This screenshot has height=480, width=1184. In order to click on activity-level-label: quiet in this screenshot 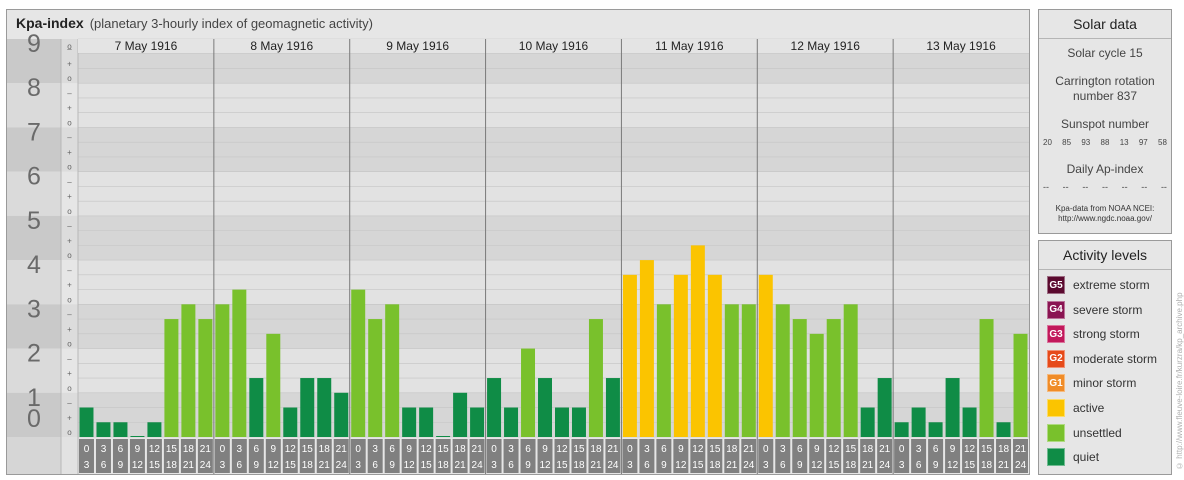, I will do `click(1086, 457)`.